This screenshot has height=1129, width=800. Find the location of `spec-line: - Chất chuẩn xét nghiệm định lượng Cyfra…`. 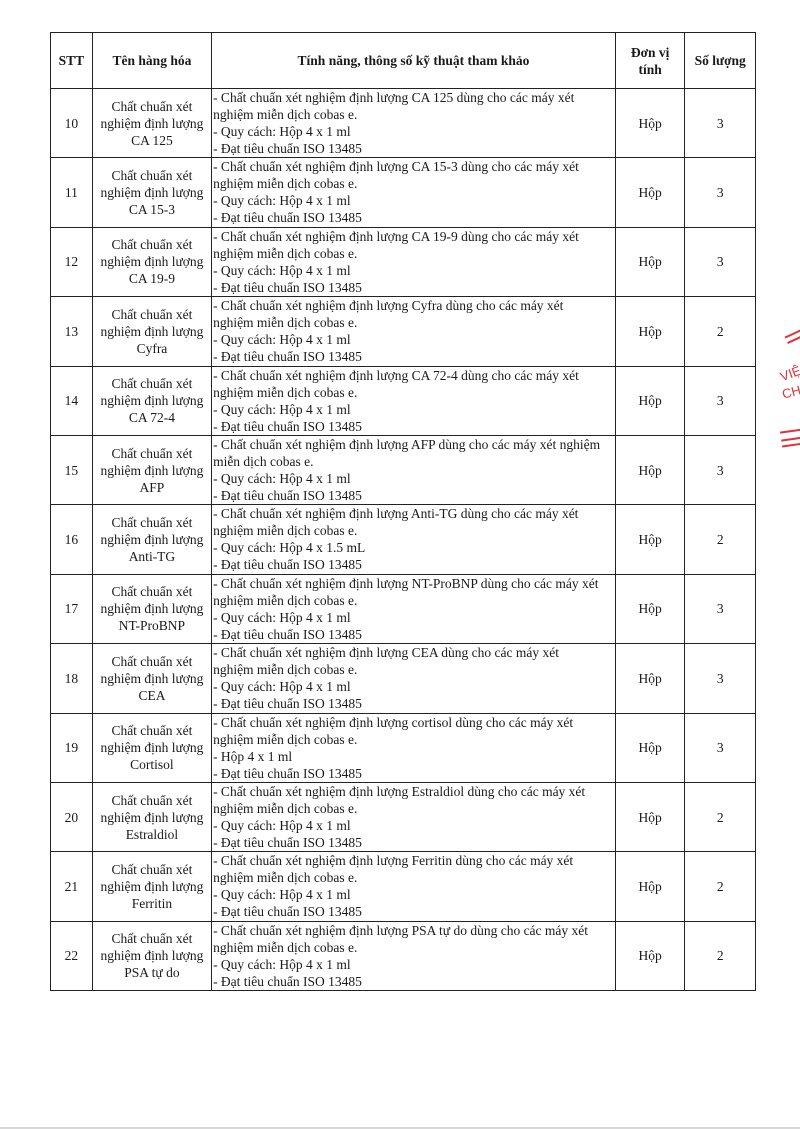

spec-line: - Chất chuẩn xét nghiệm định lượng Cyfra… is located at coordinates (388, 306).